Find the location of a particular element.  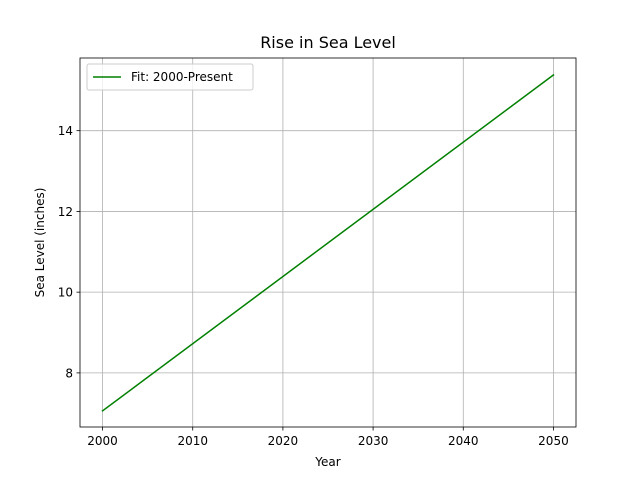

chart-title: Rise in Sea Level is located at coordinates (328, 42).